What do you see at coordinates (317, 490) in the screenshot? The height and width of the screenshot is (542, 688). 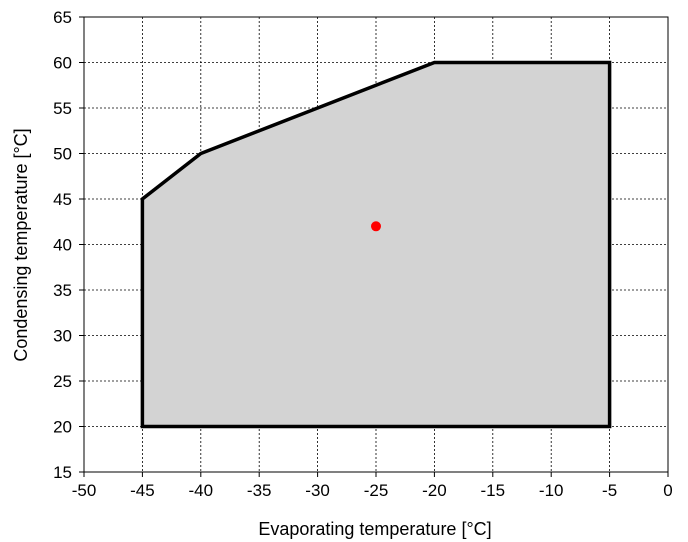 I see `x-tick-label: -30` at bounding box center [317, 490].